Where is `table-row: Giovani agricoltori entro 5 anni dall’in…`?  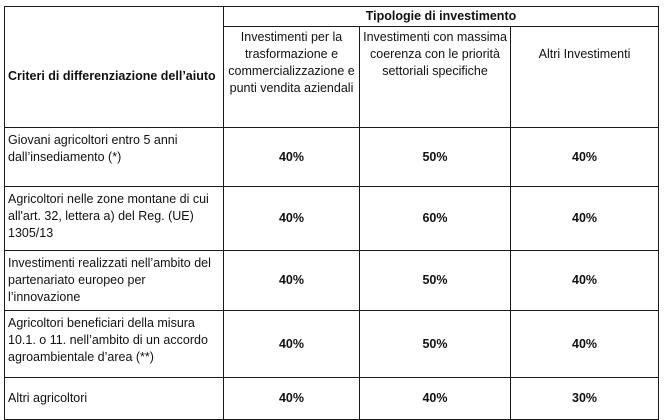
table-row: Giovani agricoltori entro 5 anni dall’in… is located at coordinates (332, 157).